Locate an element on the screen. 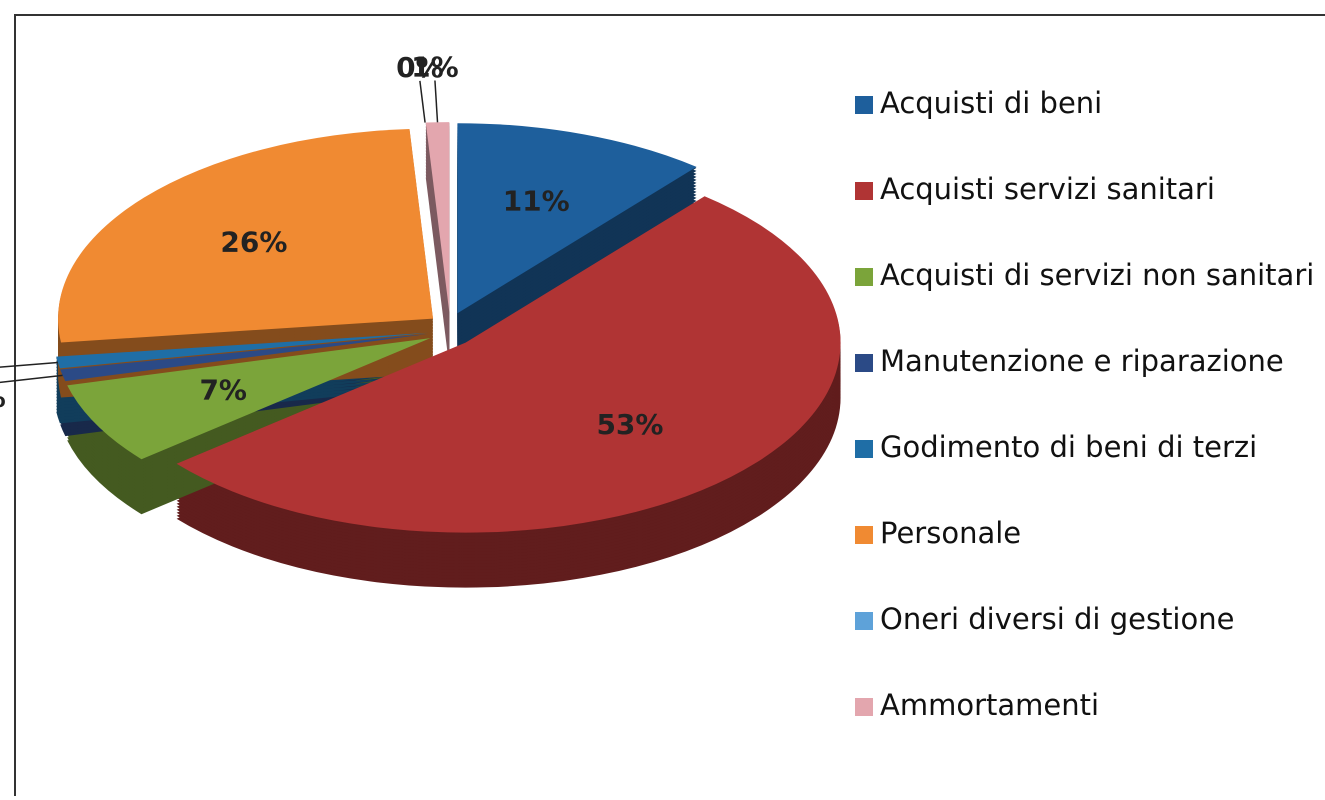 This screenshot has height=800, width=1325. data-label: 11% is located at coordinates (536, 200).